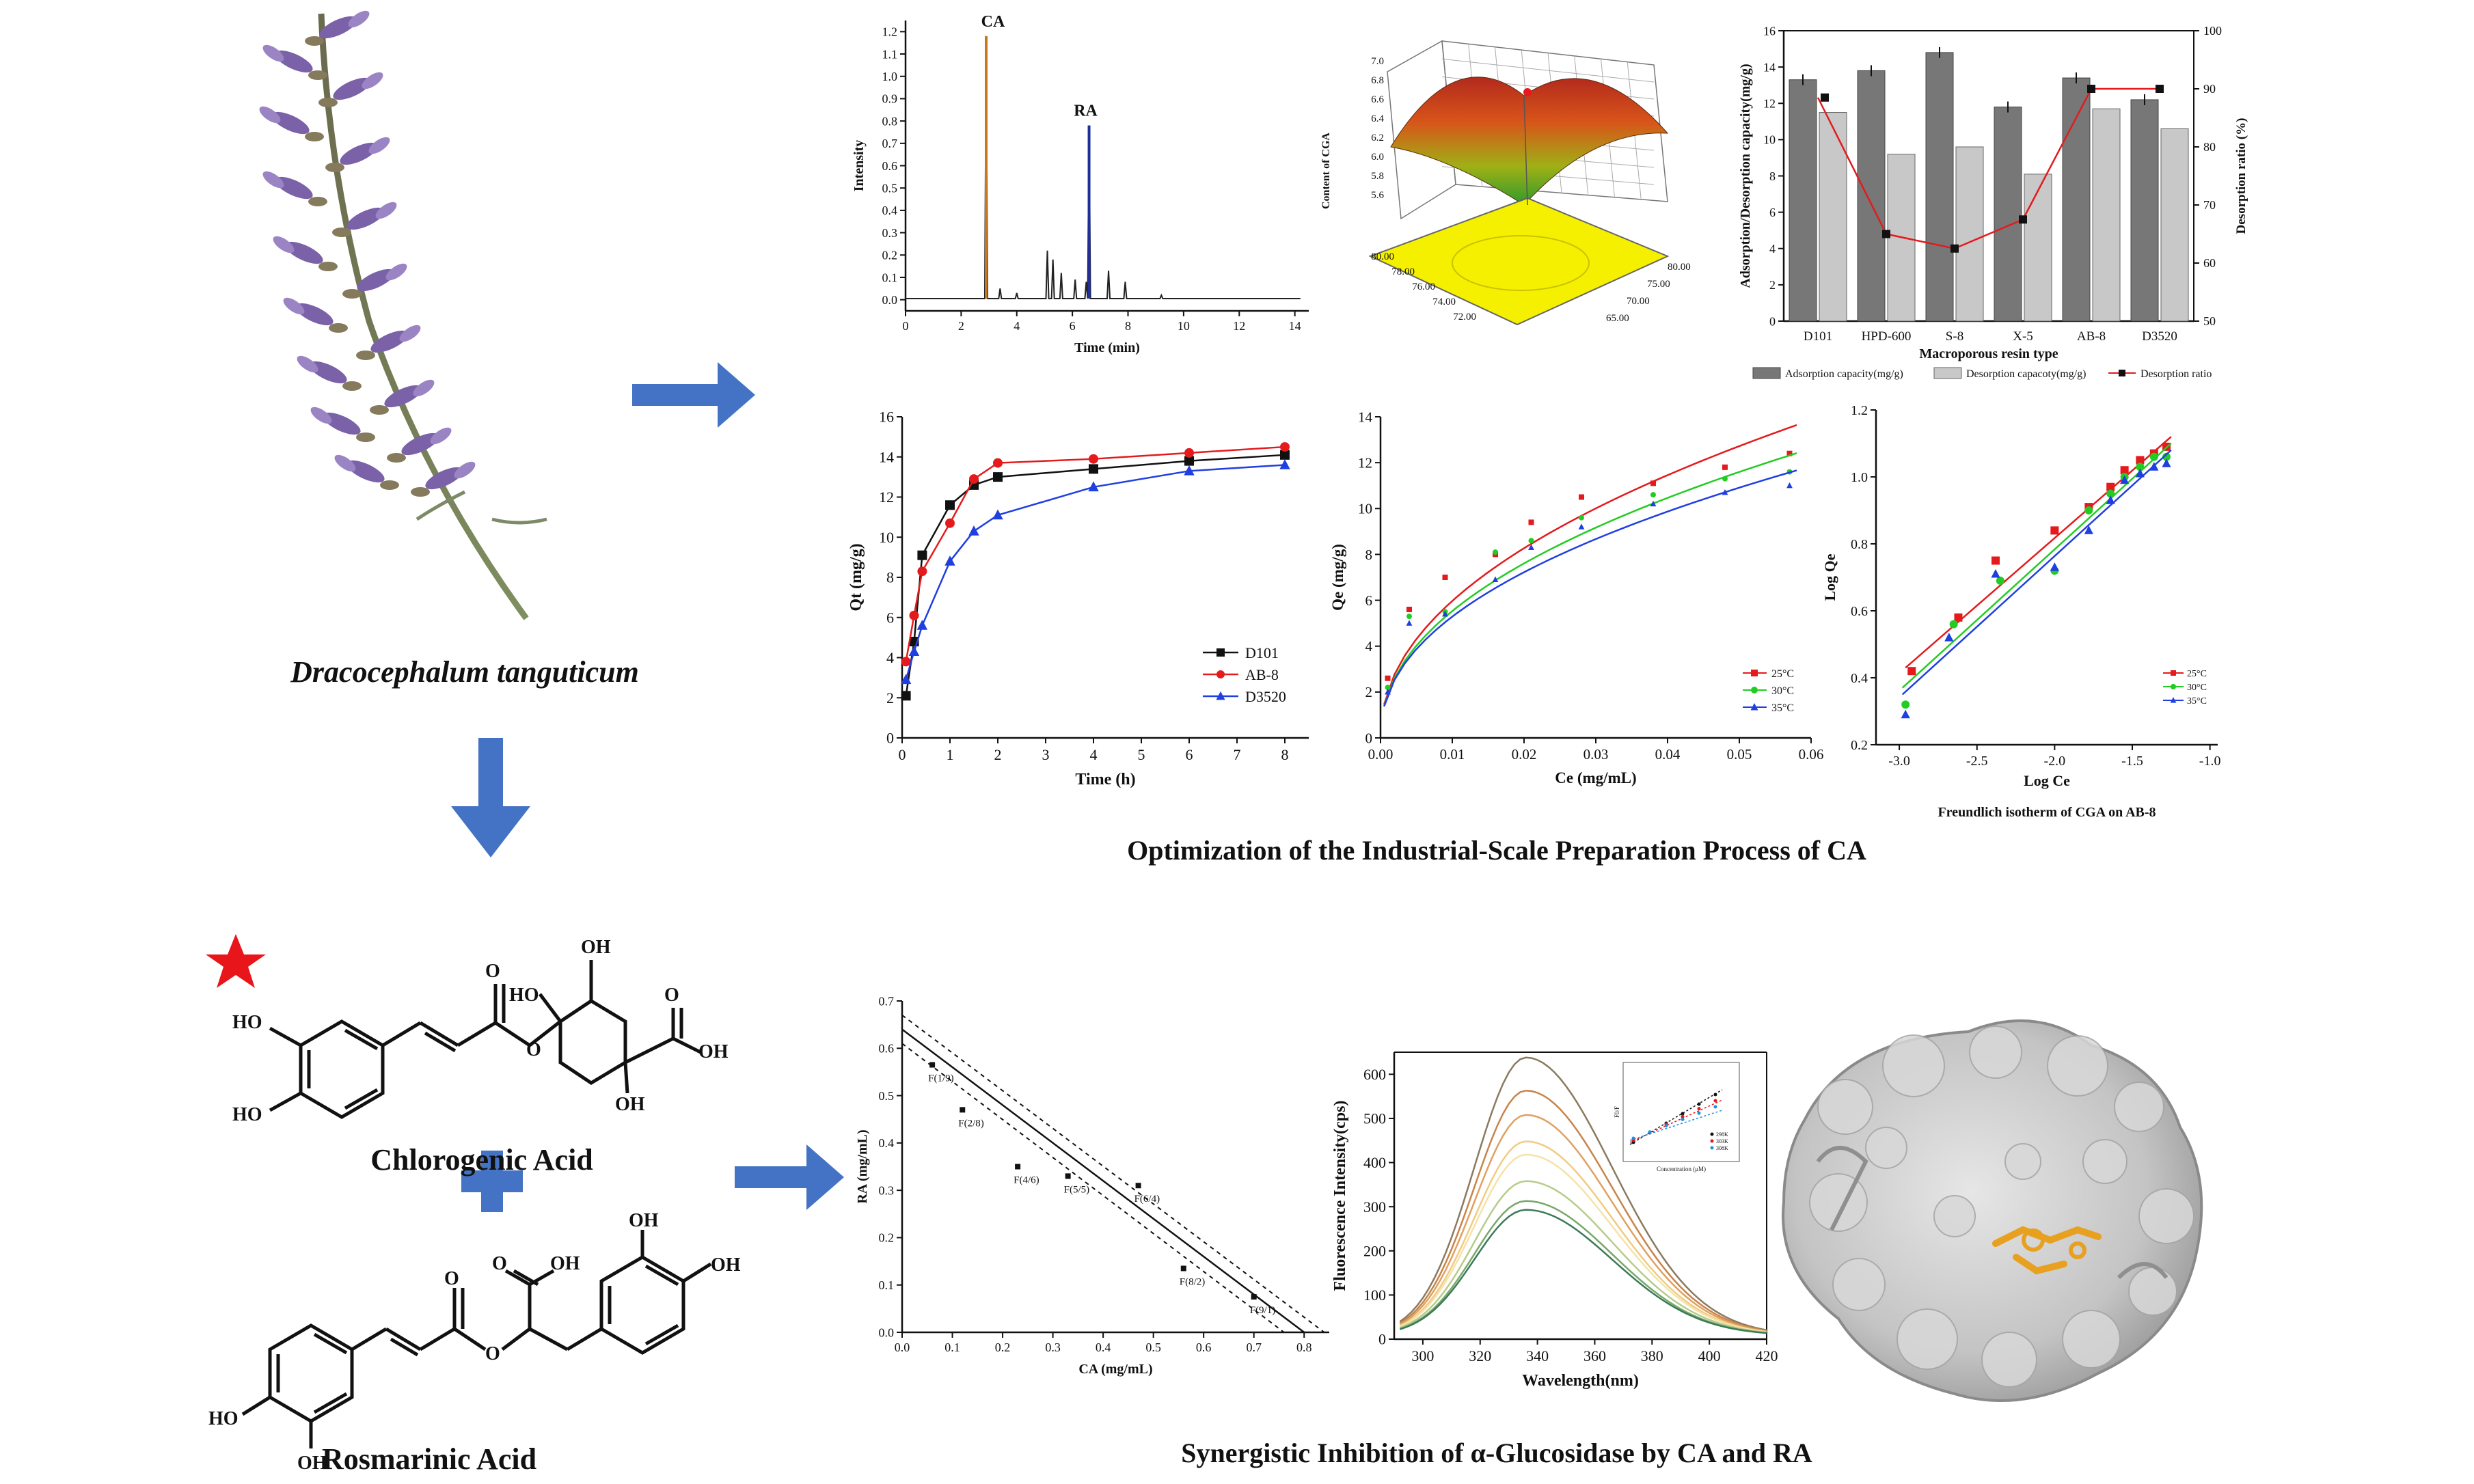  Describe the element at coordinates (2132, 761) in the screenshot. I see `x-tick-label: -1.5` at that location.